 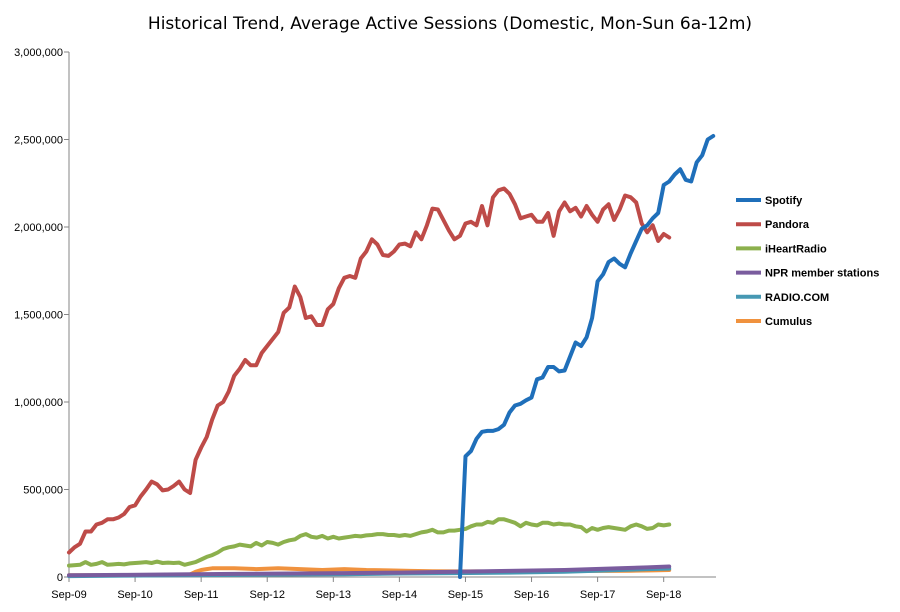 I want to click on x-tick-label: Sep-12, so click(x=266, y=595).